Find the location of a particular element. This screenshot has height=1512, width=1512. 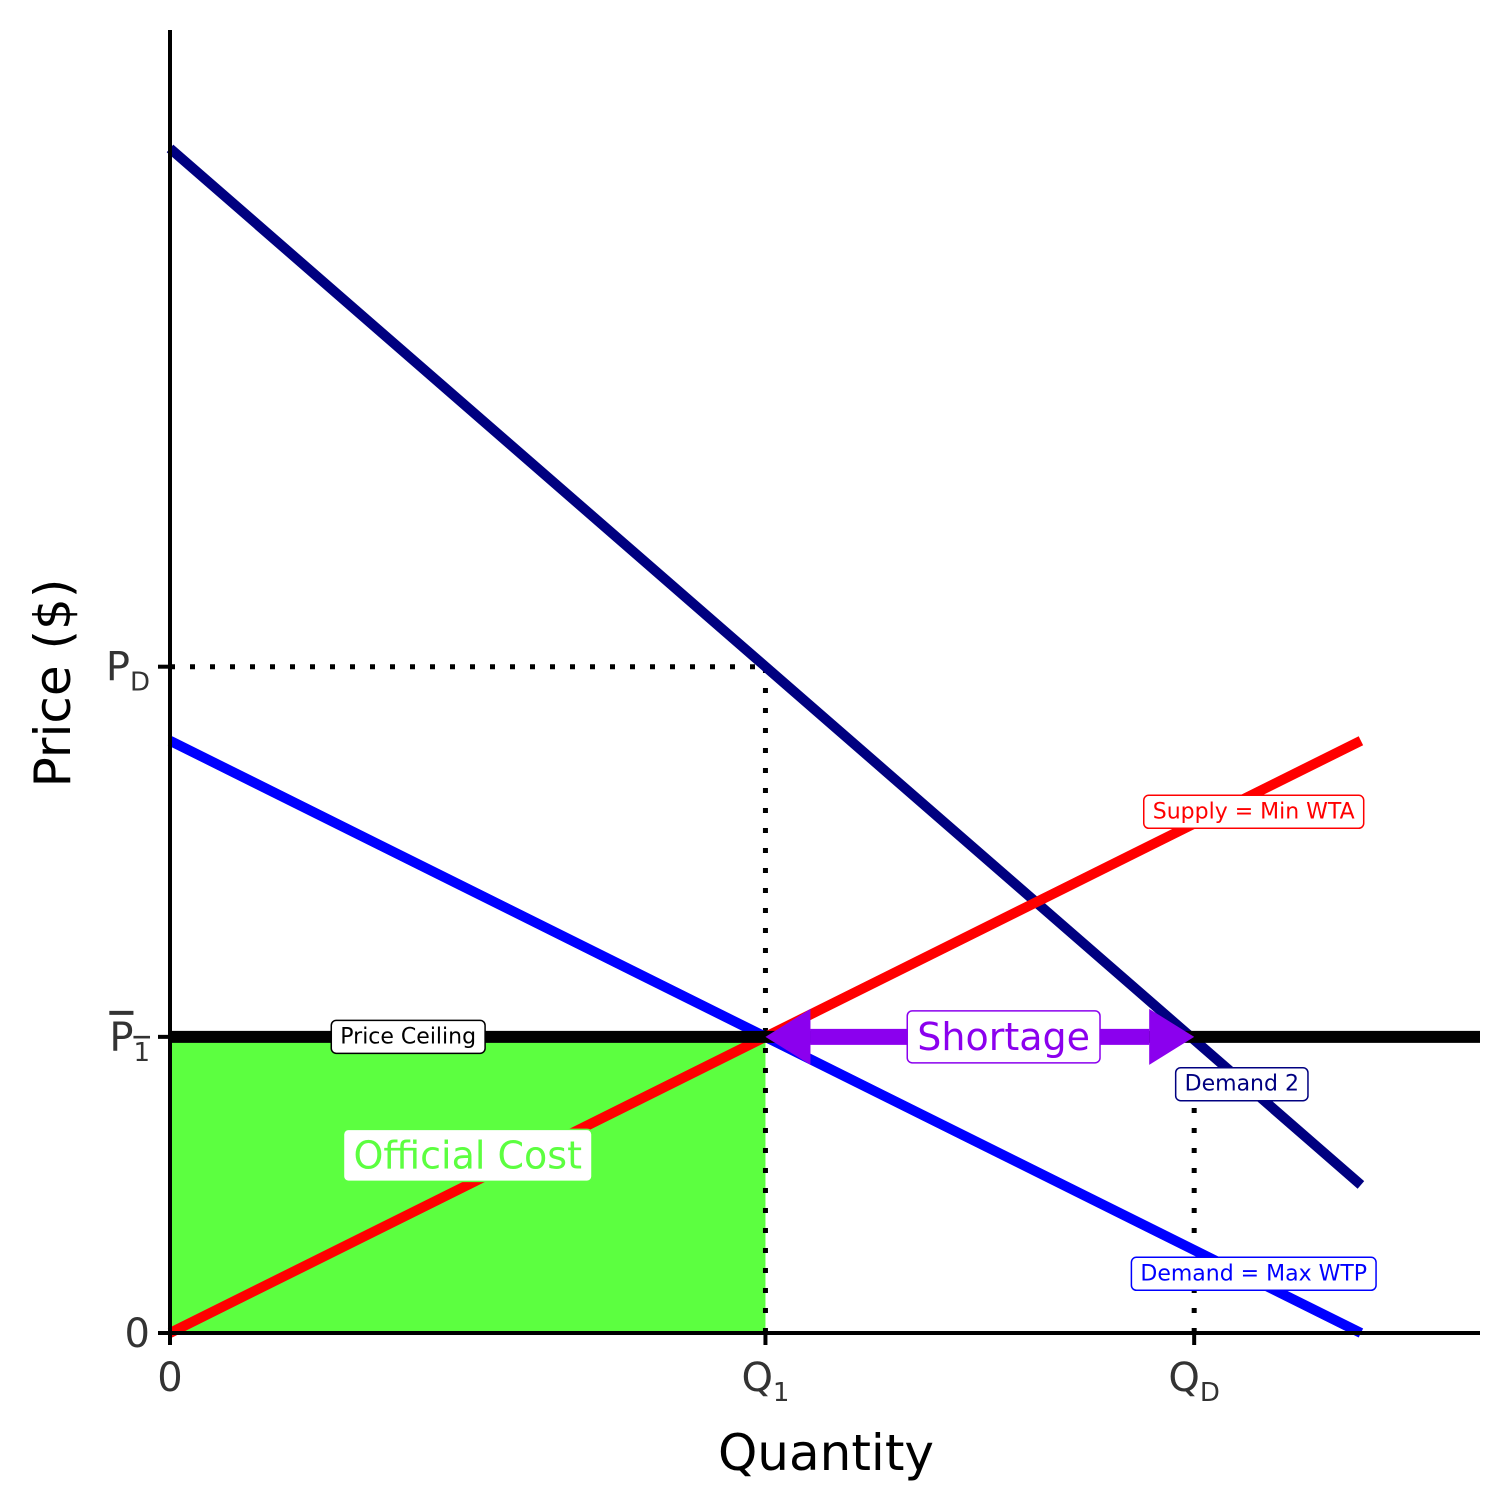

demand-label-box is located at coordinates (1253, 1274).